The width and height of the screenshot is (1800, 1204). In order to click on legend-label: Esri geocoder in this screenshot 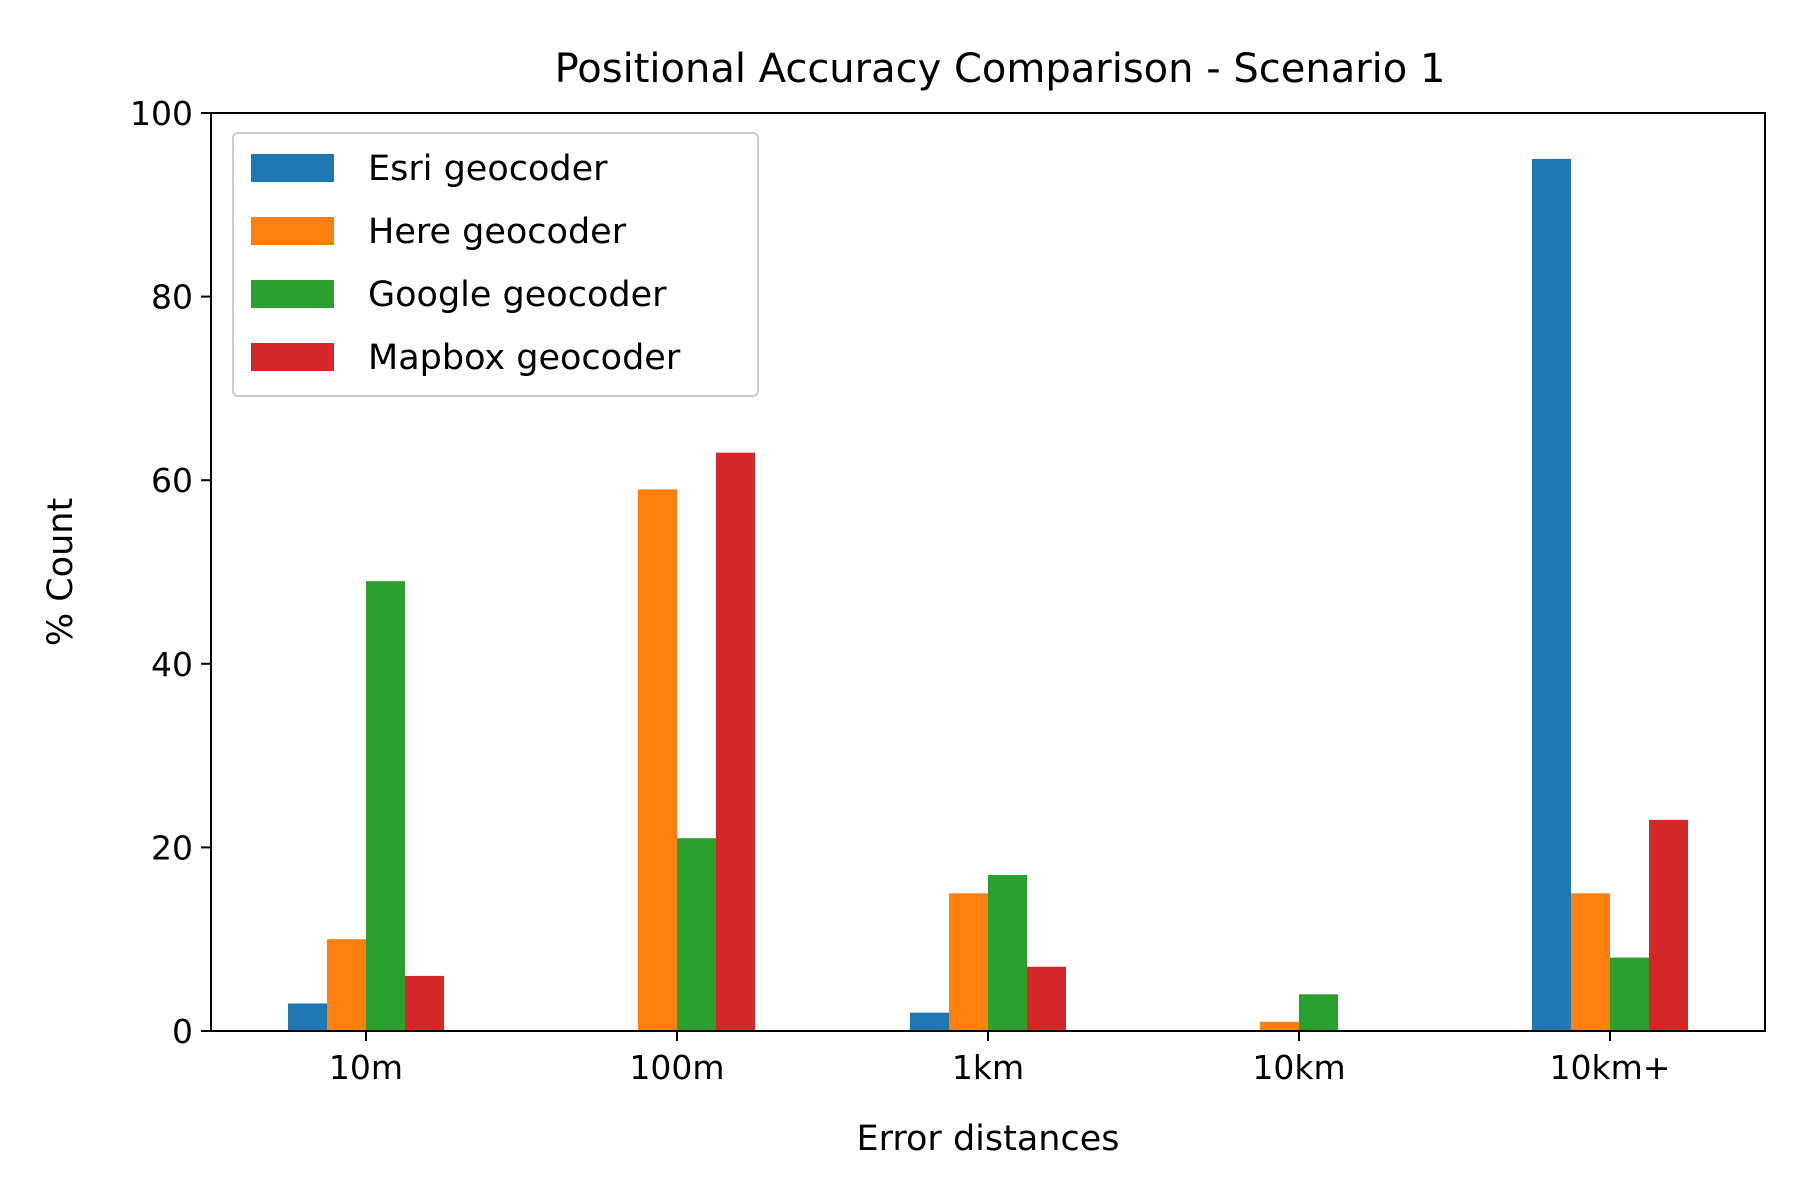, I will do `click(488, 169)`.